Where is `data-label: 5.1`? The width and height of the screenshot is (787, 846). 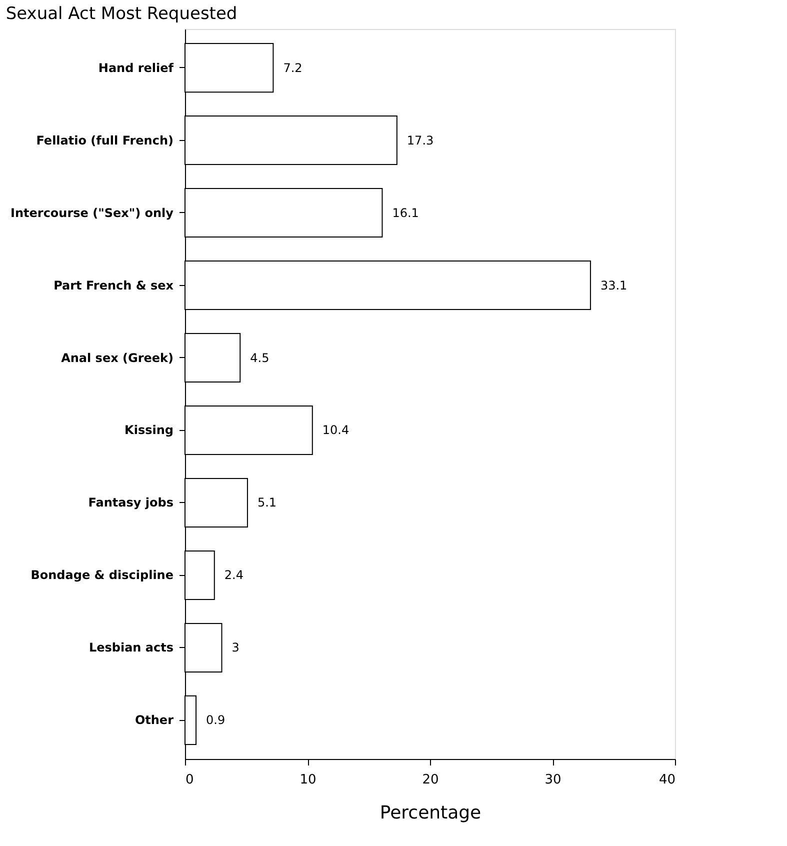
data-label: 5.1 is located at coordinates (267, 503).